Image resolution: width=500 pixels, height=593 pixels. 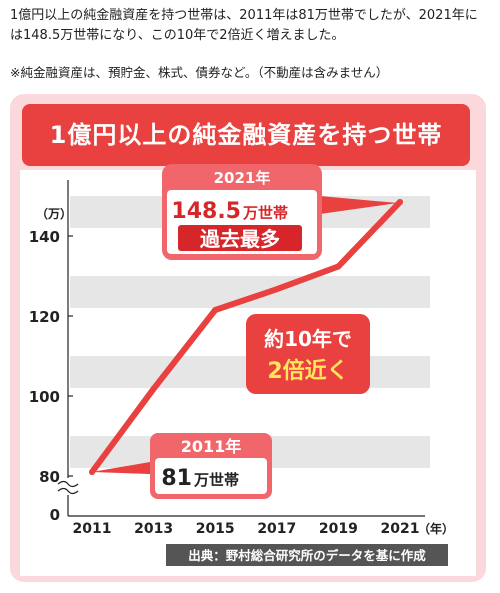 What do you see at coordinates (400, 529) in the screenshot?
I see `x-tick-label: 2021` at bounding box center [400, 529].